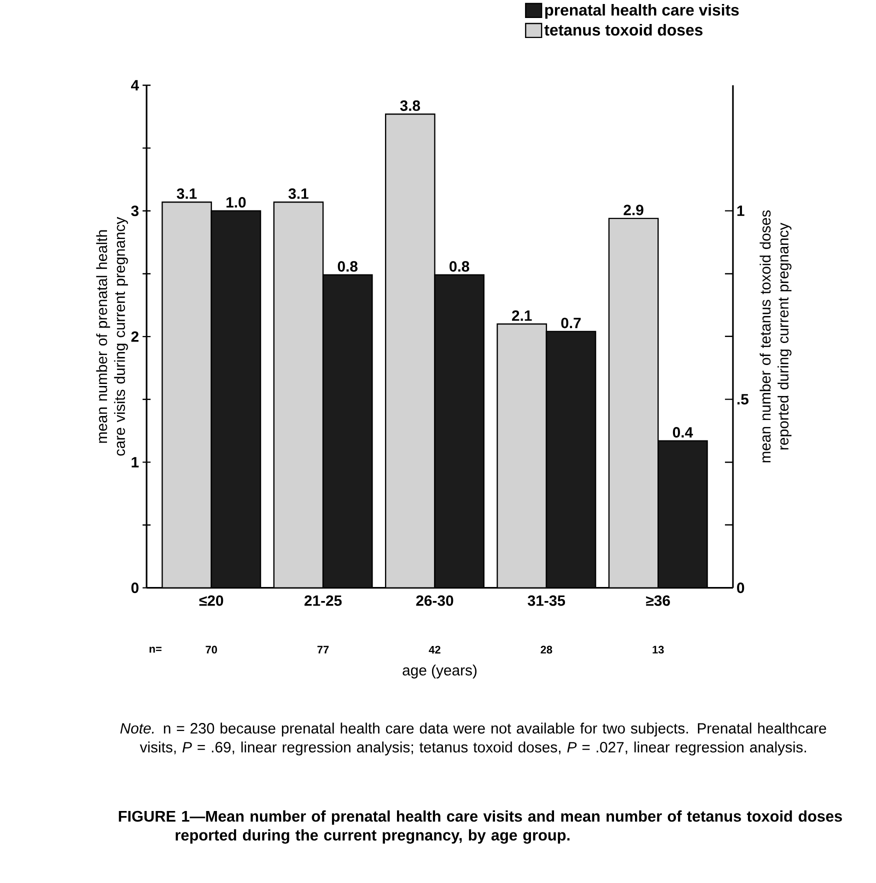  I want to click on y2-tick-label: 0, so click(740, 588).